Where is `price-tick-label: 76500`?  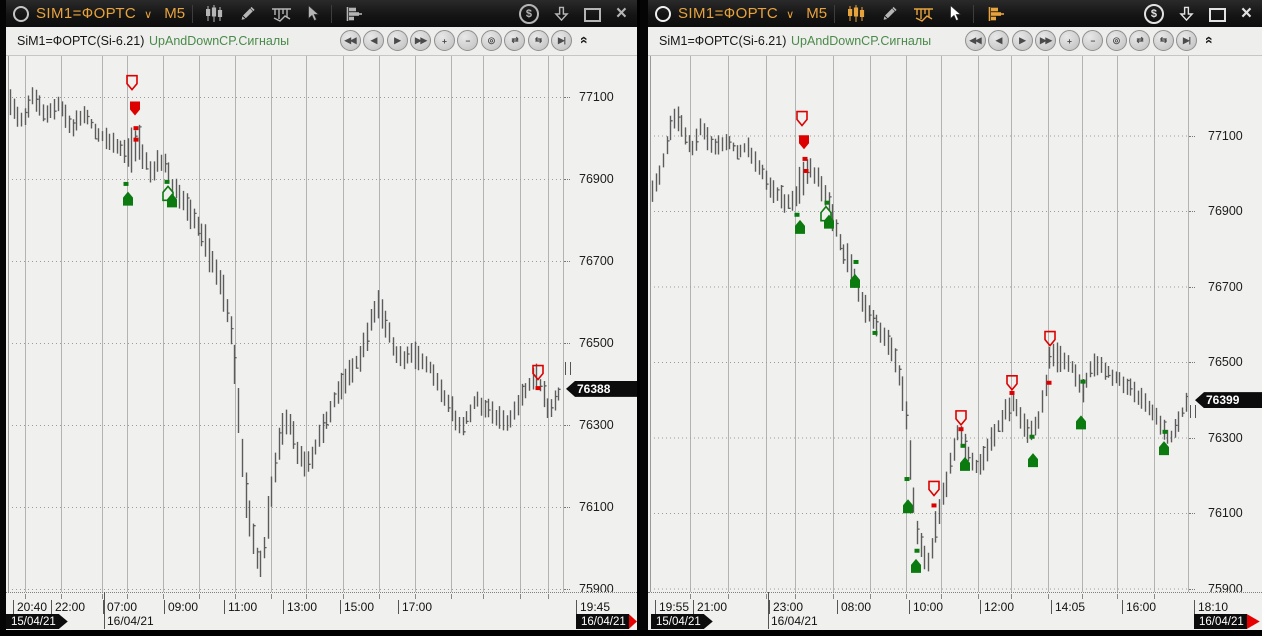 price-tick-label: 76500 is located at coordinates (1225, 362).